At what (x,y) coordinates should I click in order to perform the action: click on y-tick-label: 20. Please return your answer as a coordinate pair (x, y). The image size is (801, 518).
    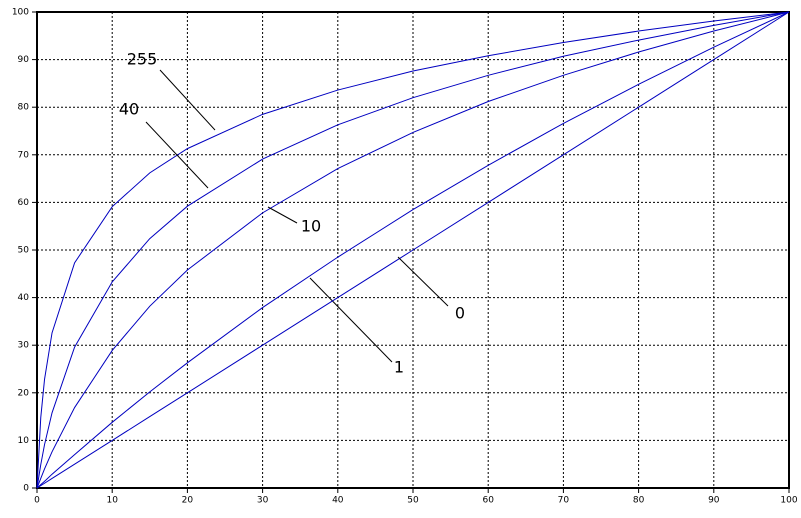
    Looking at the image, I should click on (24, 393).